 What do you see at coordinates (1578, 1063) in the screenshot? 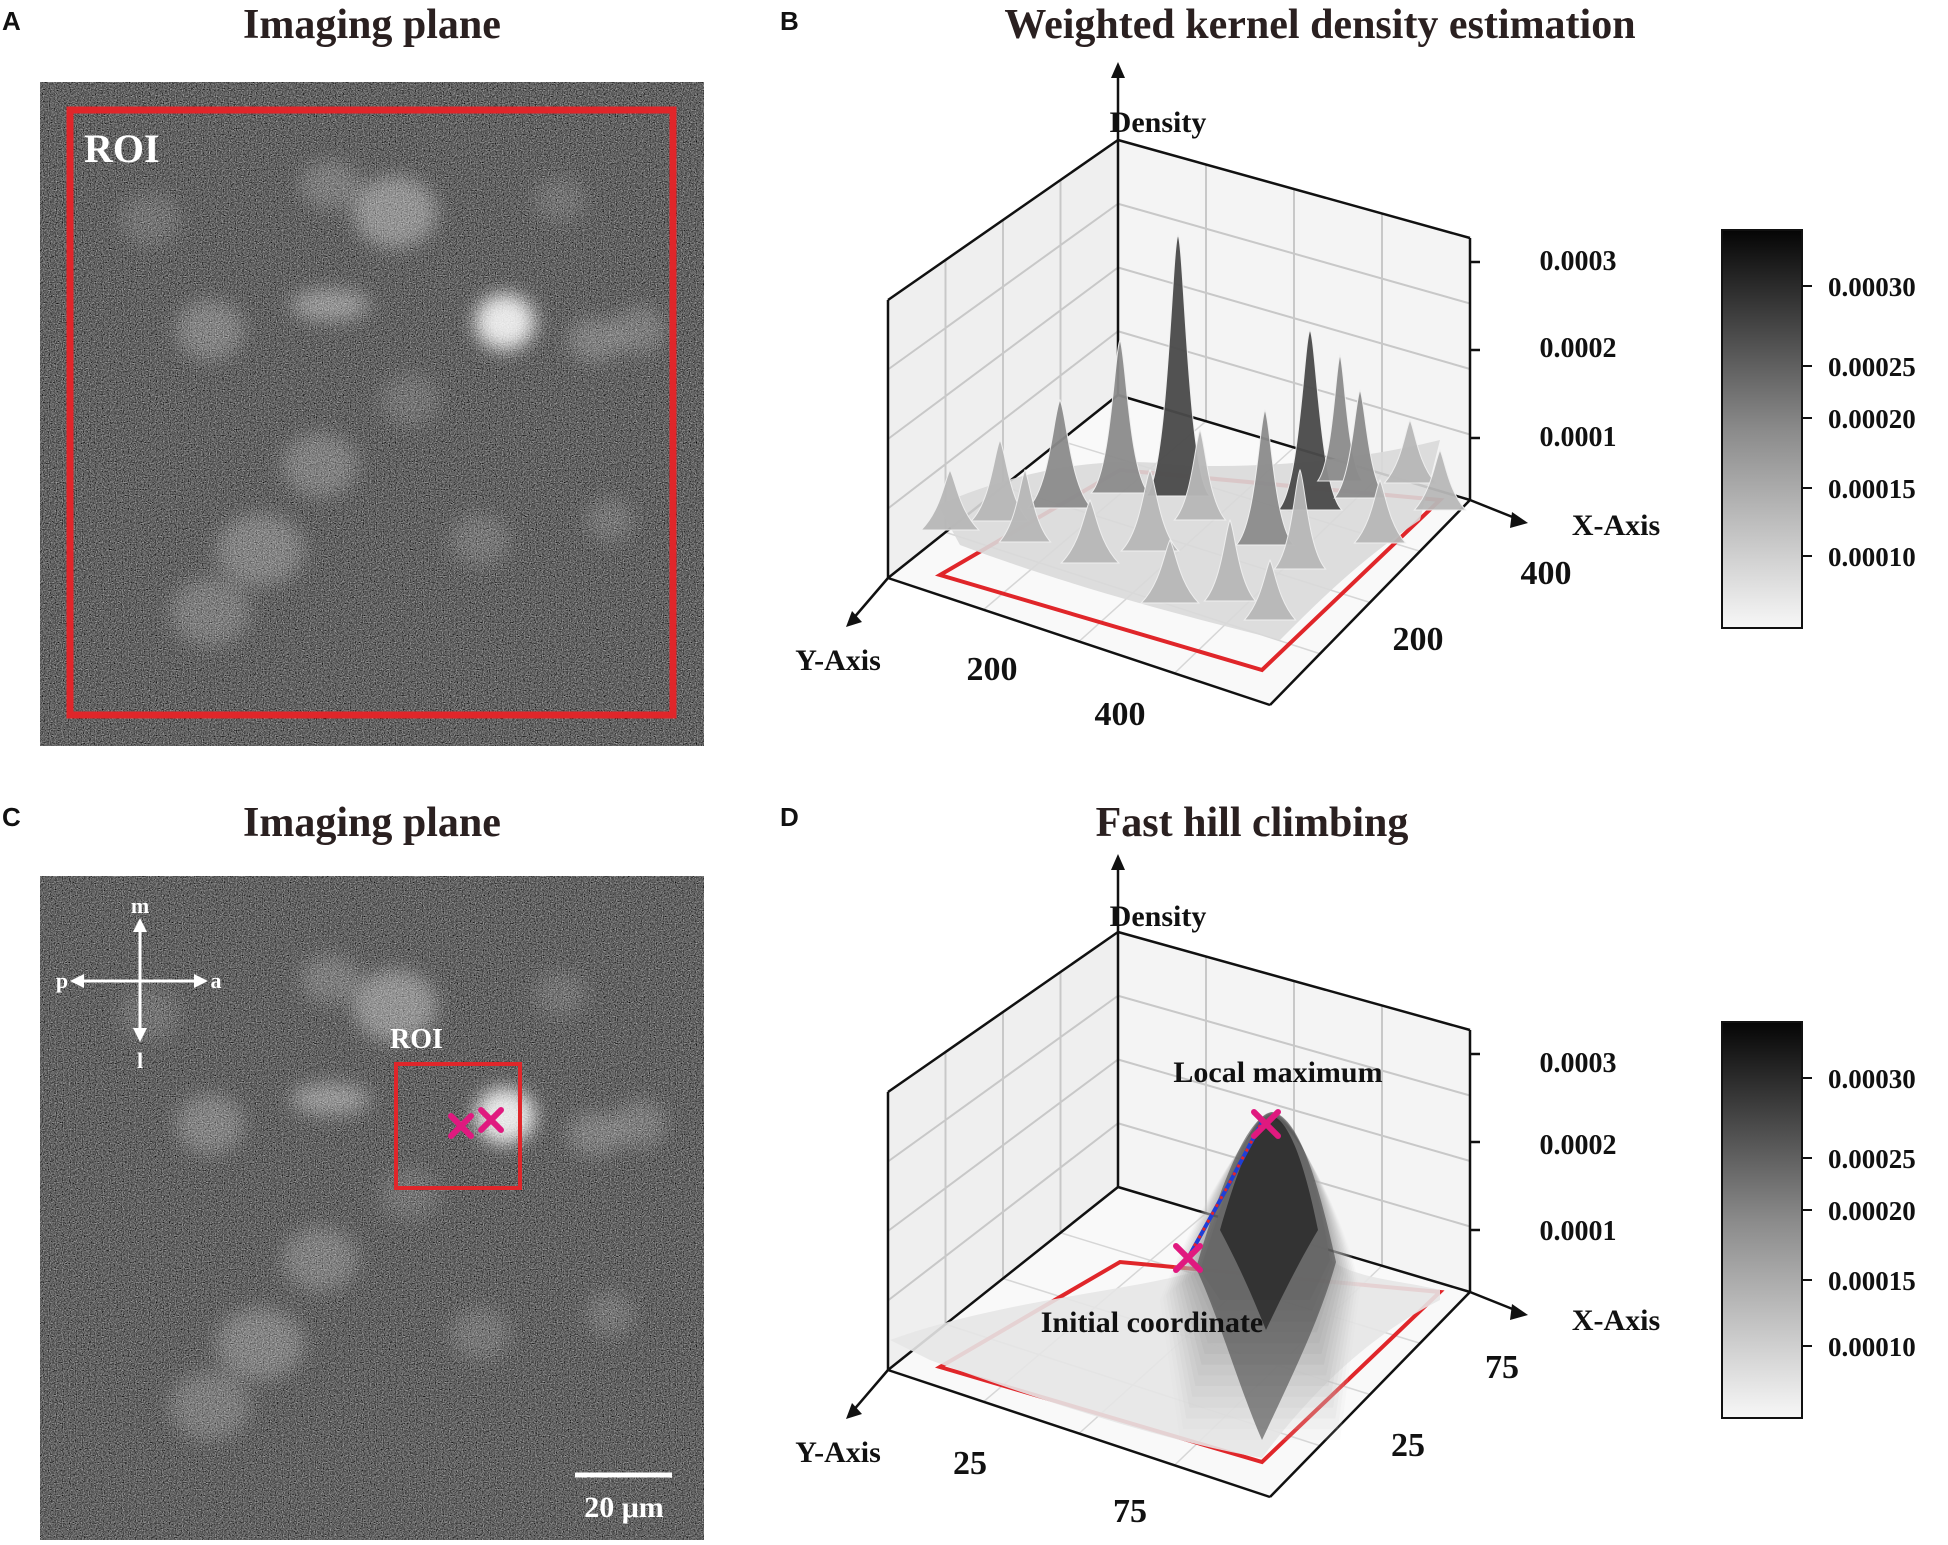
I see `z-tick-d-0: 0.0003` at bounding box center [1578, 1063].